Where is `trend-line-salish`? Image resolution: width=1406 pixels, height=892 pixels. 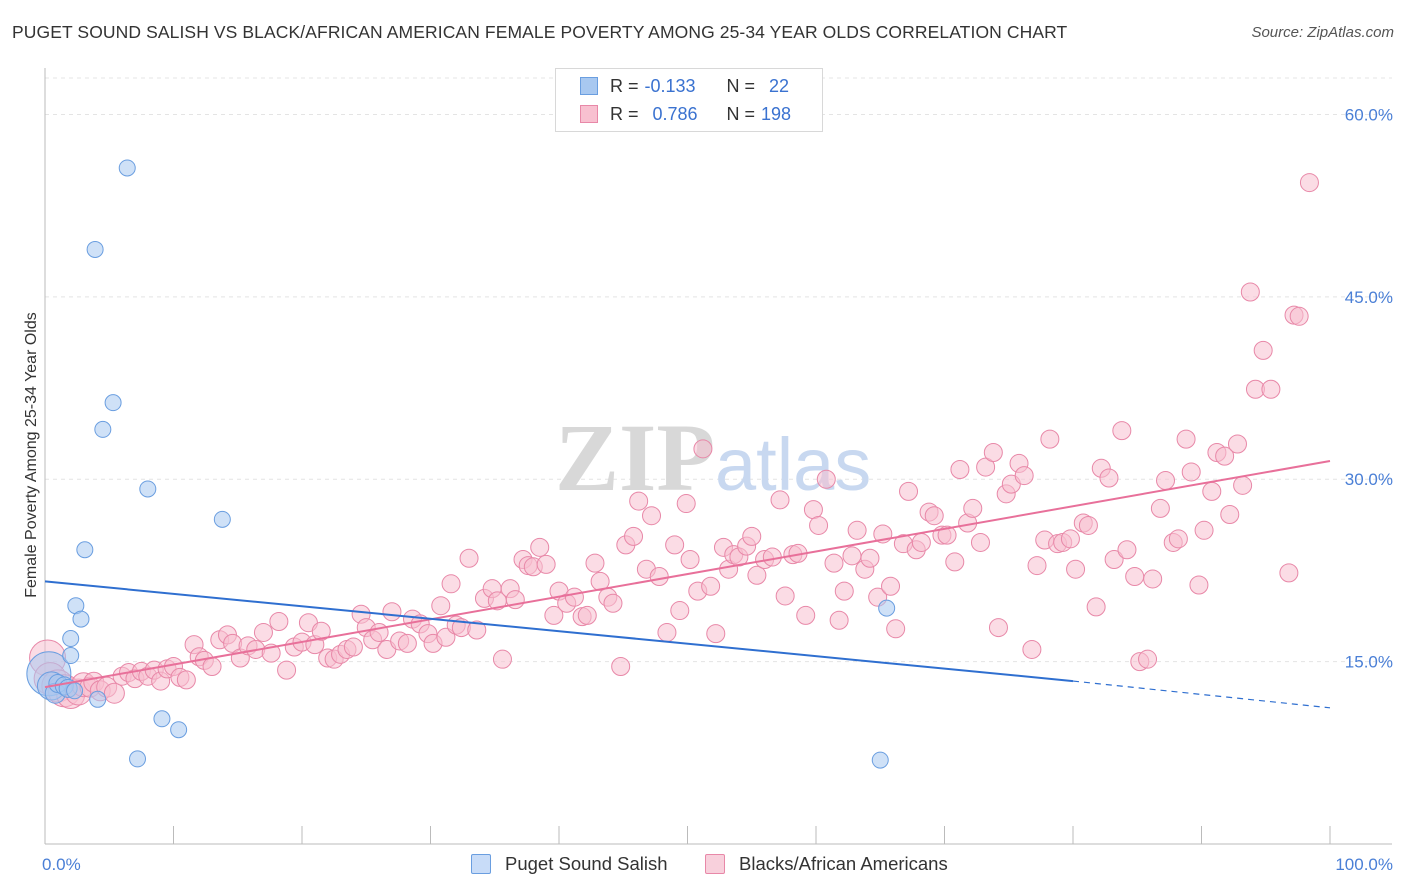 trend-line-salish is located at coordinates (559, 631).